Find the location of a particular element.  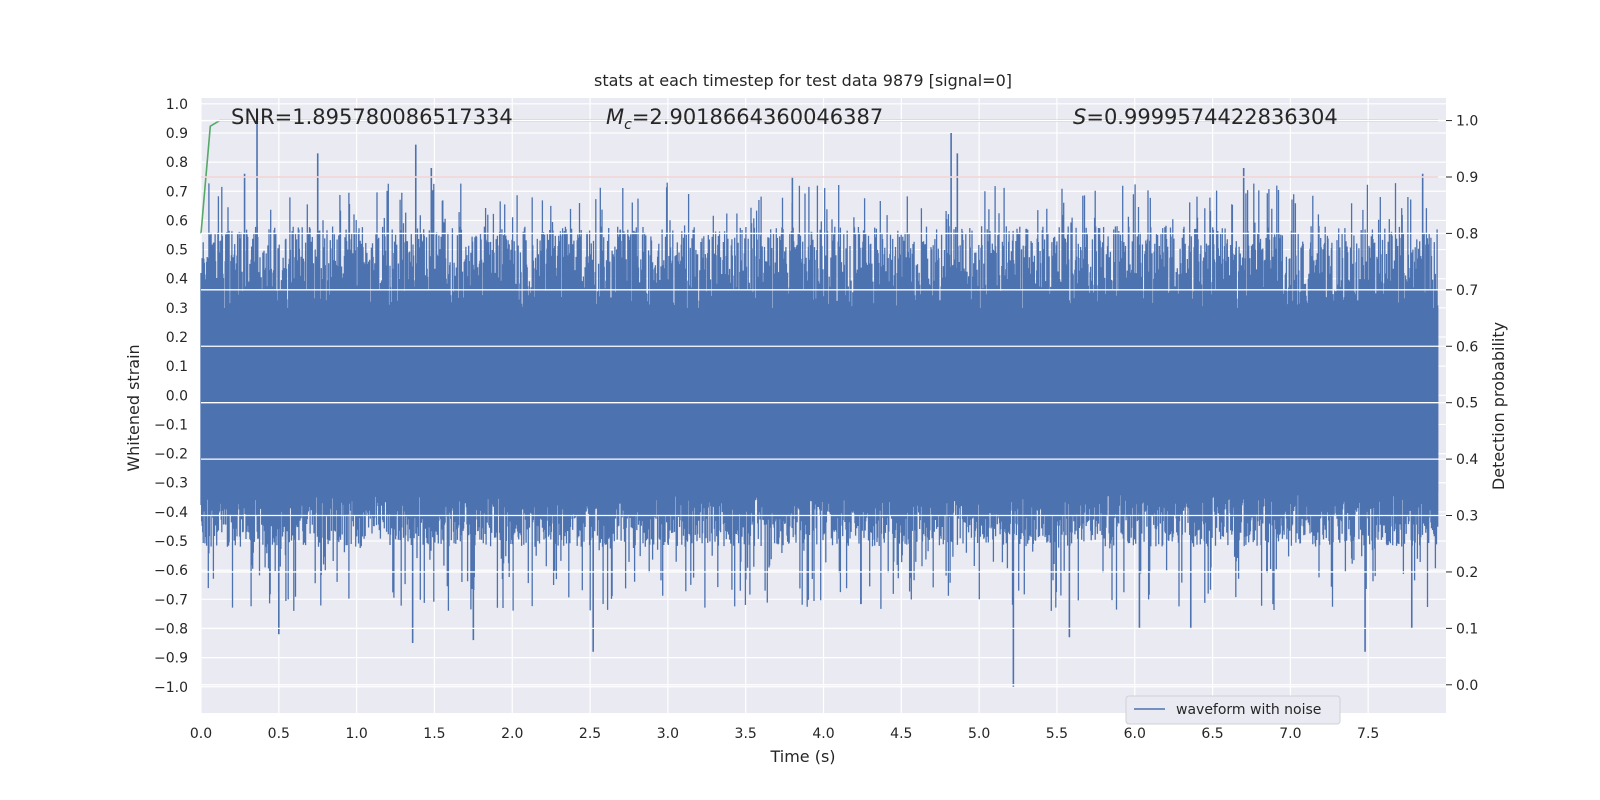

y-tick-label: 0.5 is located at coordinates (177, 251).